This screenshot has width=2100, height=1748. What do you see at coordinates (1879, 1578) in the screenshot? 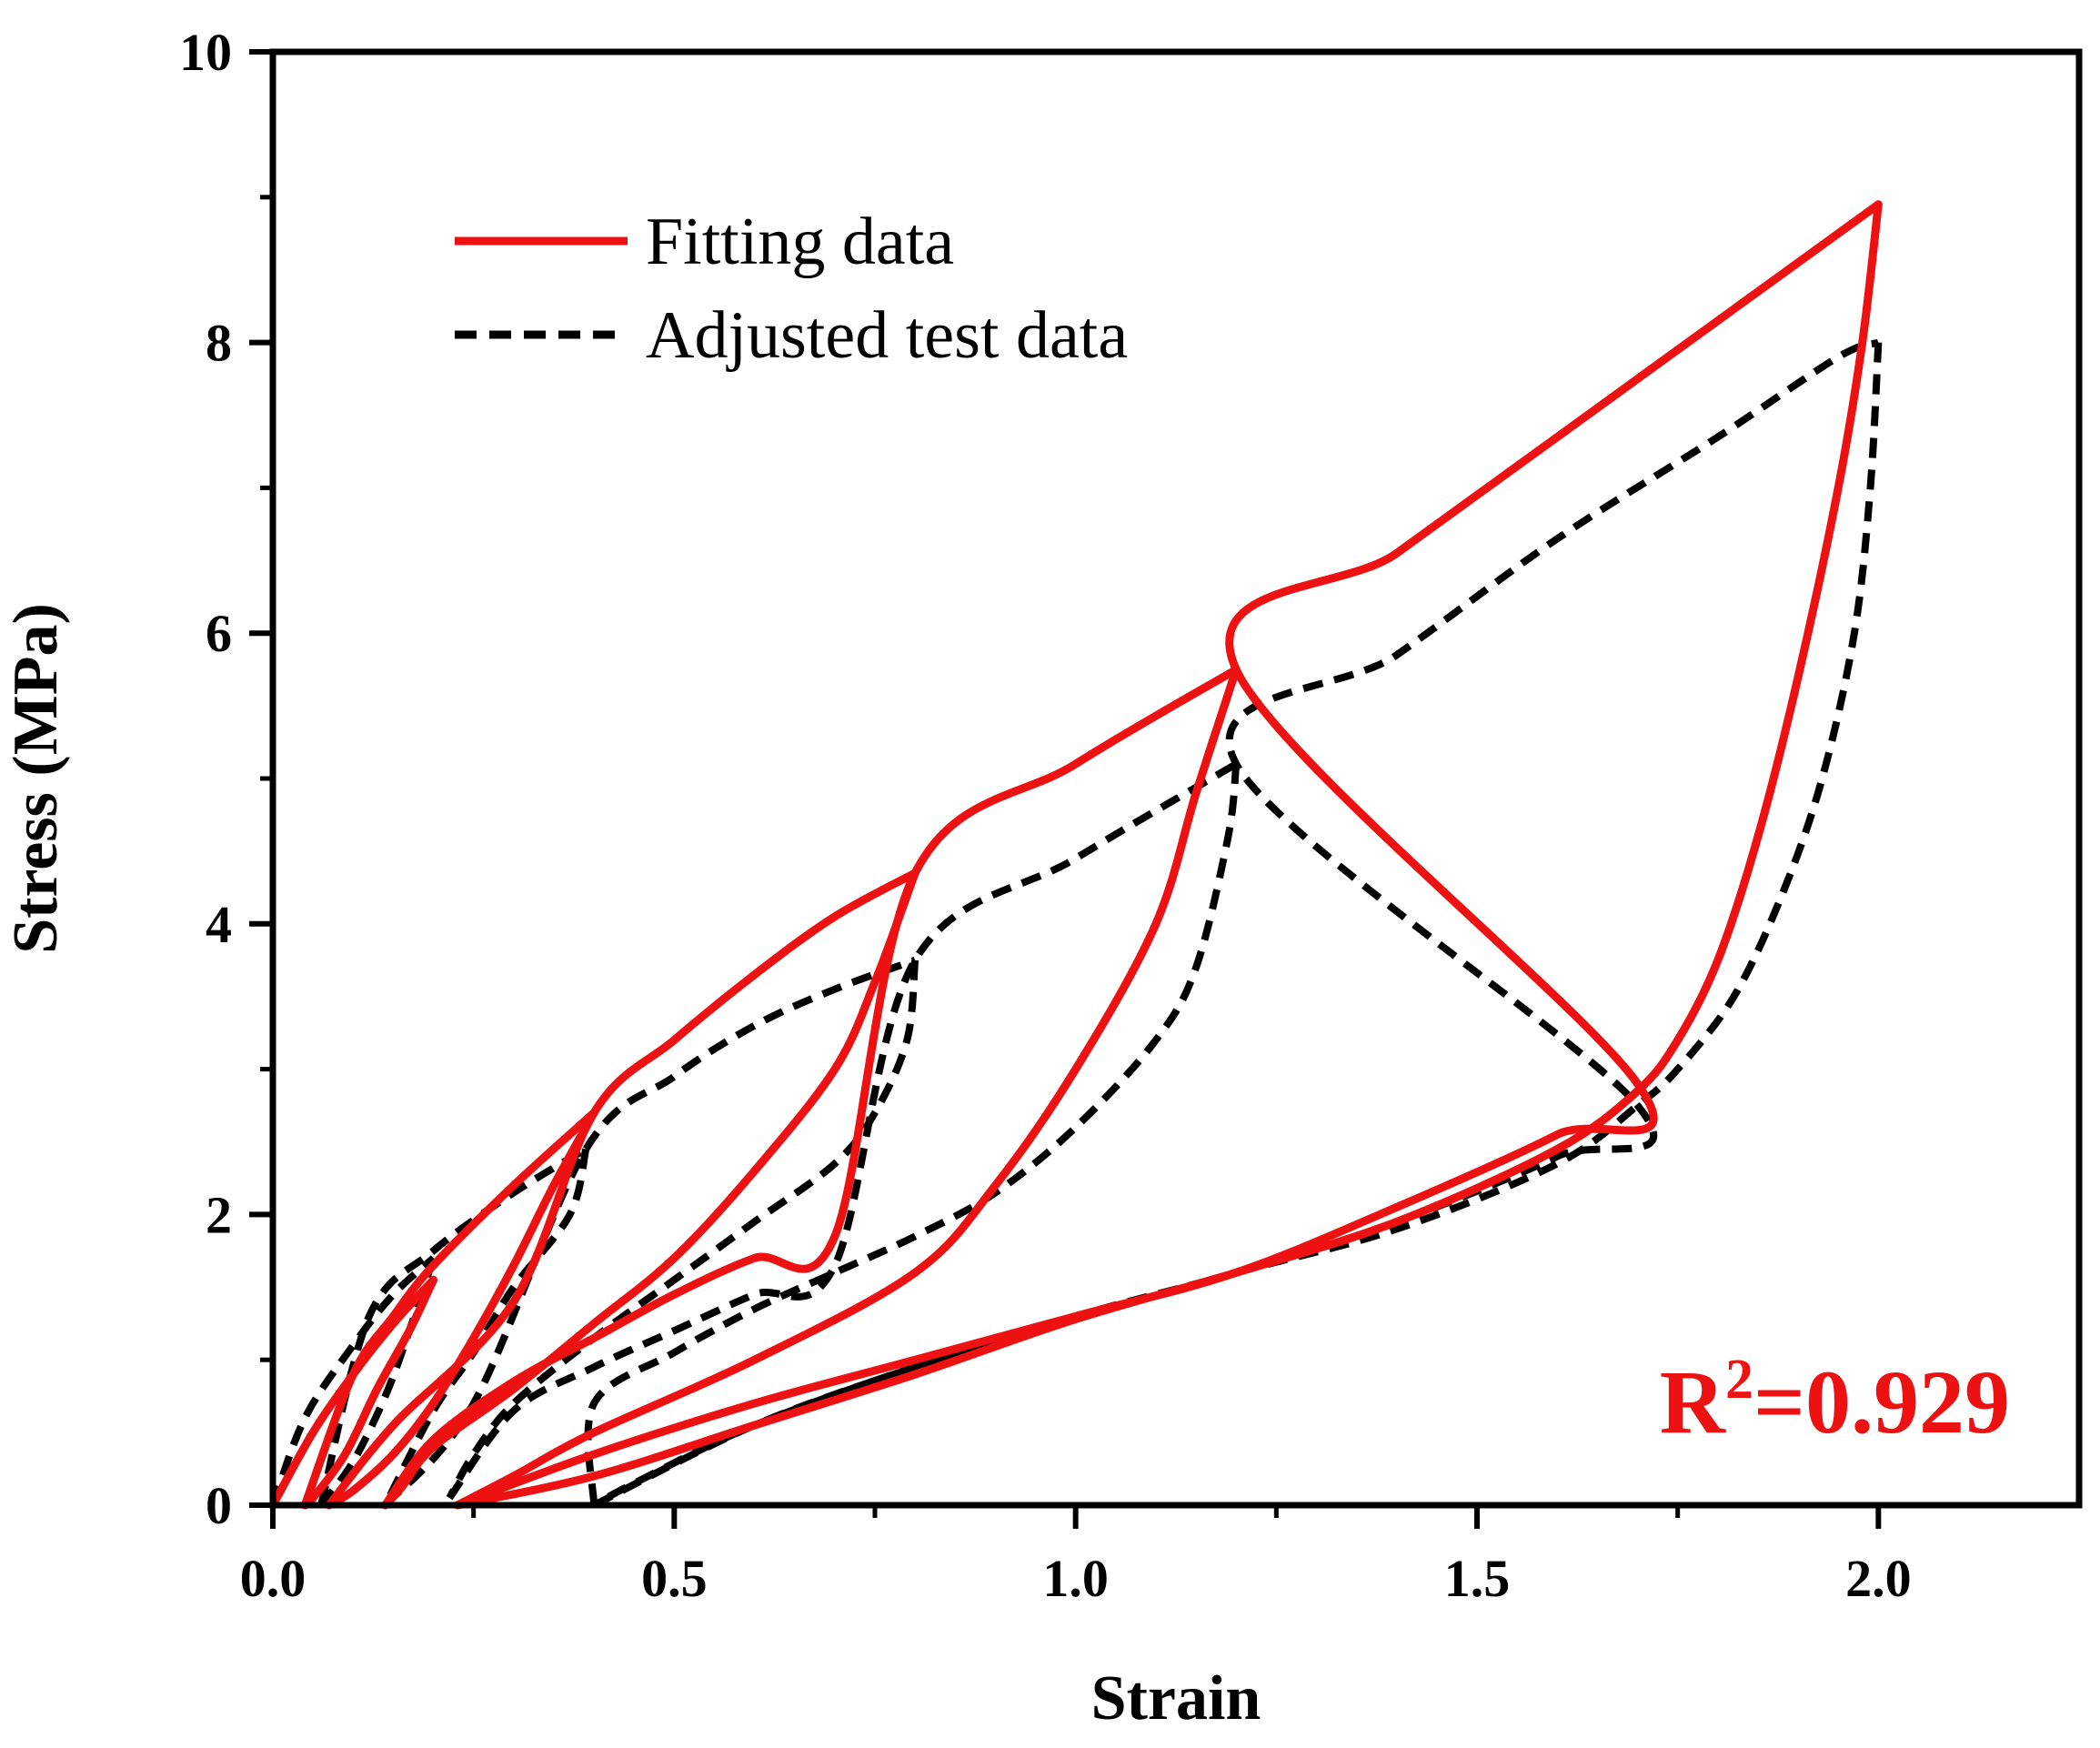
I see `x-tick-label: 2.0` at bounding box center [1879, 1578].